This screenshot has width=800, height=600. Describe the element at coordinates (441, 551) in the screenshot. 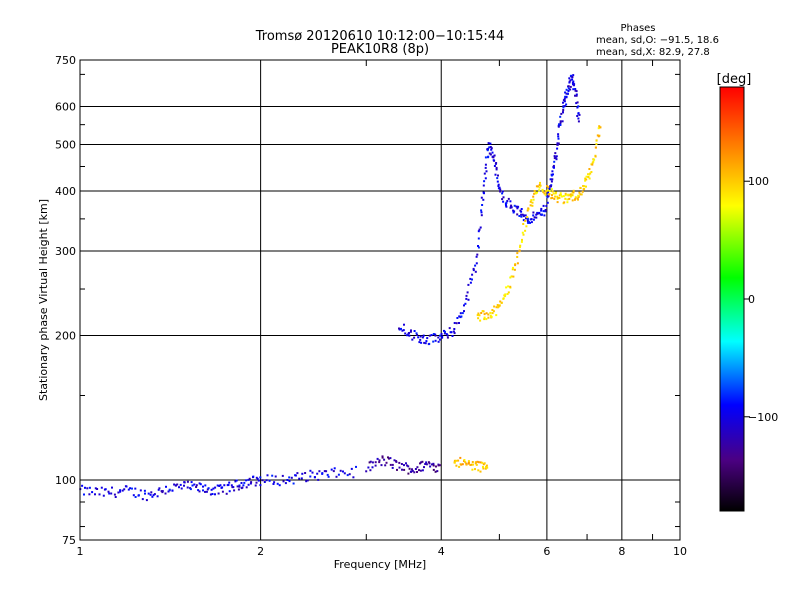

I see `x-tick-label: 4` at that location.